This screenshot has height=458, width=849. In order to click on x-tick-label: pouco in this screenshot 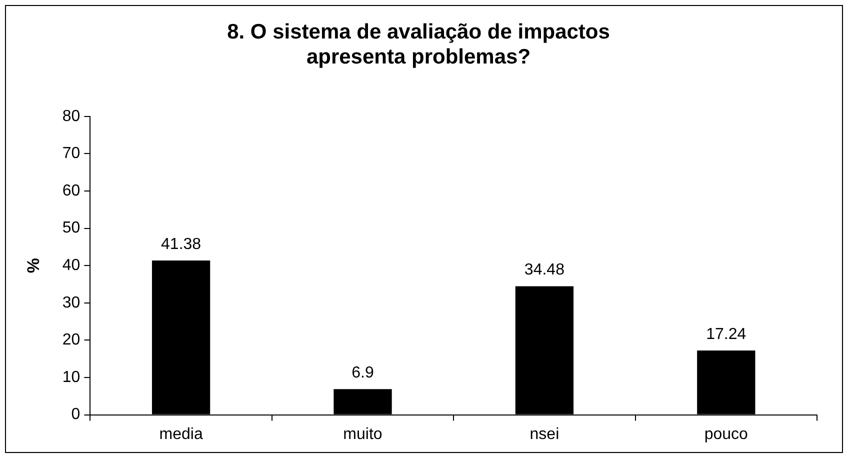, I will do `click(726, 434)`.